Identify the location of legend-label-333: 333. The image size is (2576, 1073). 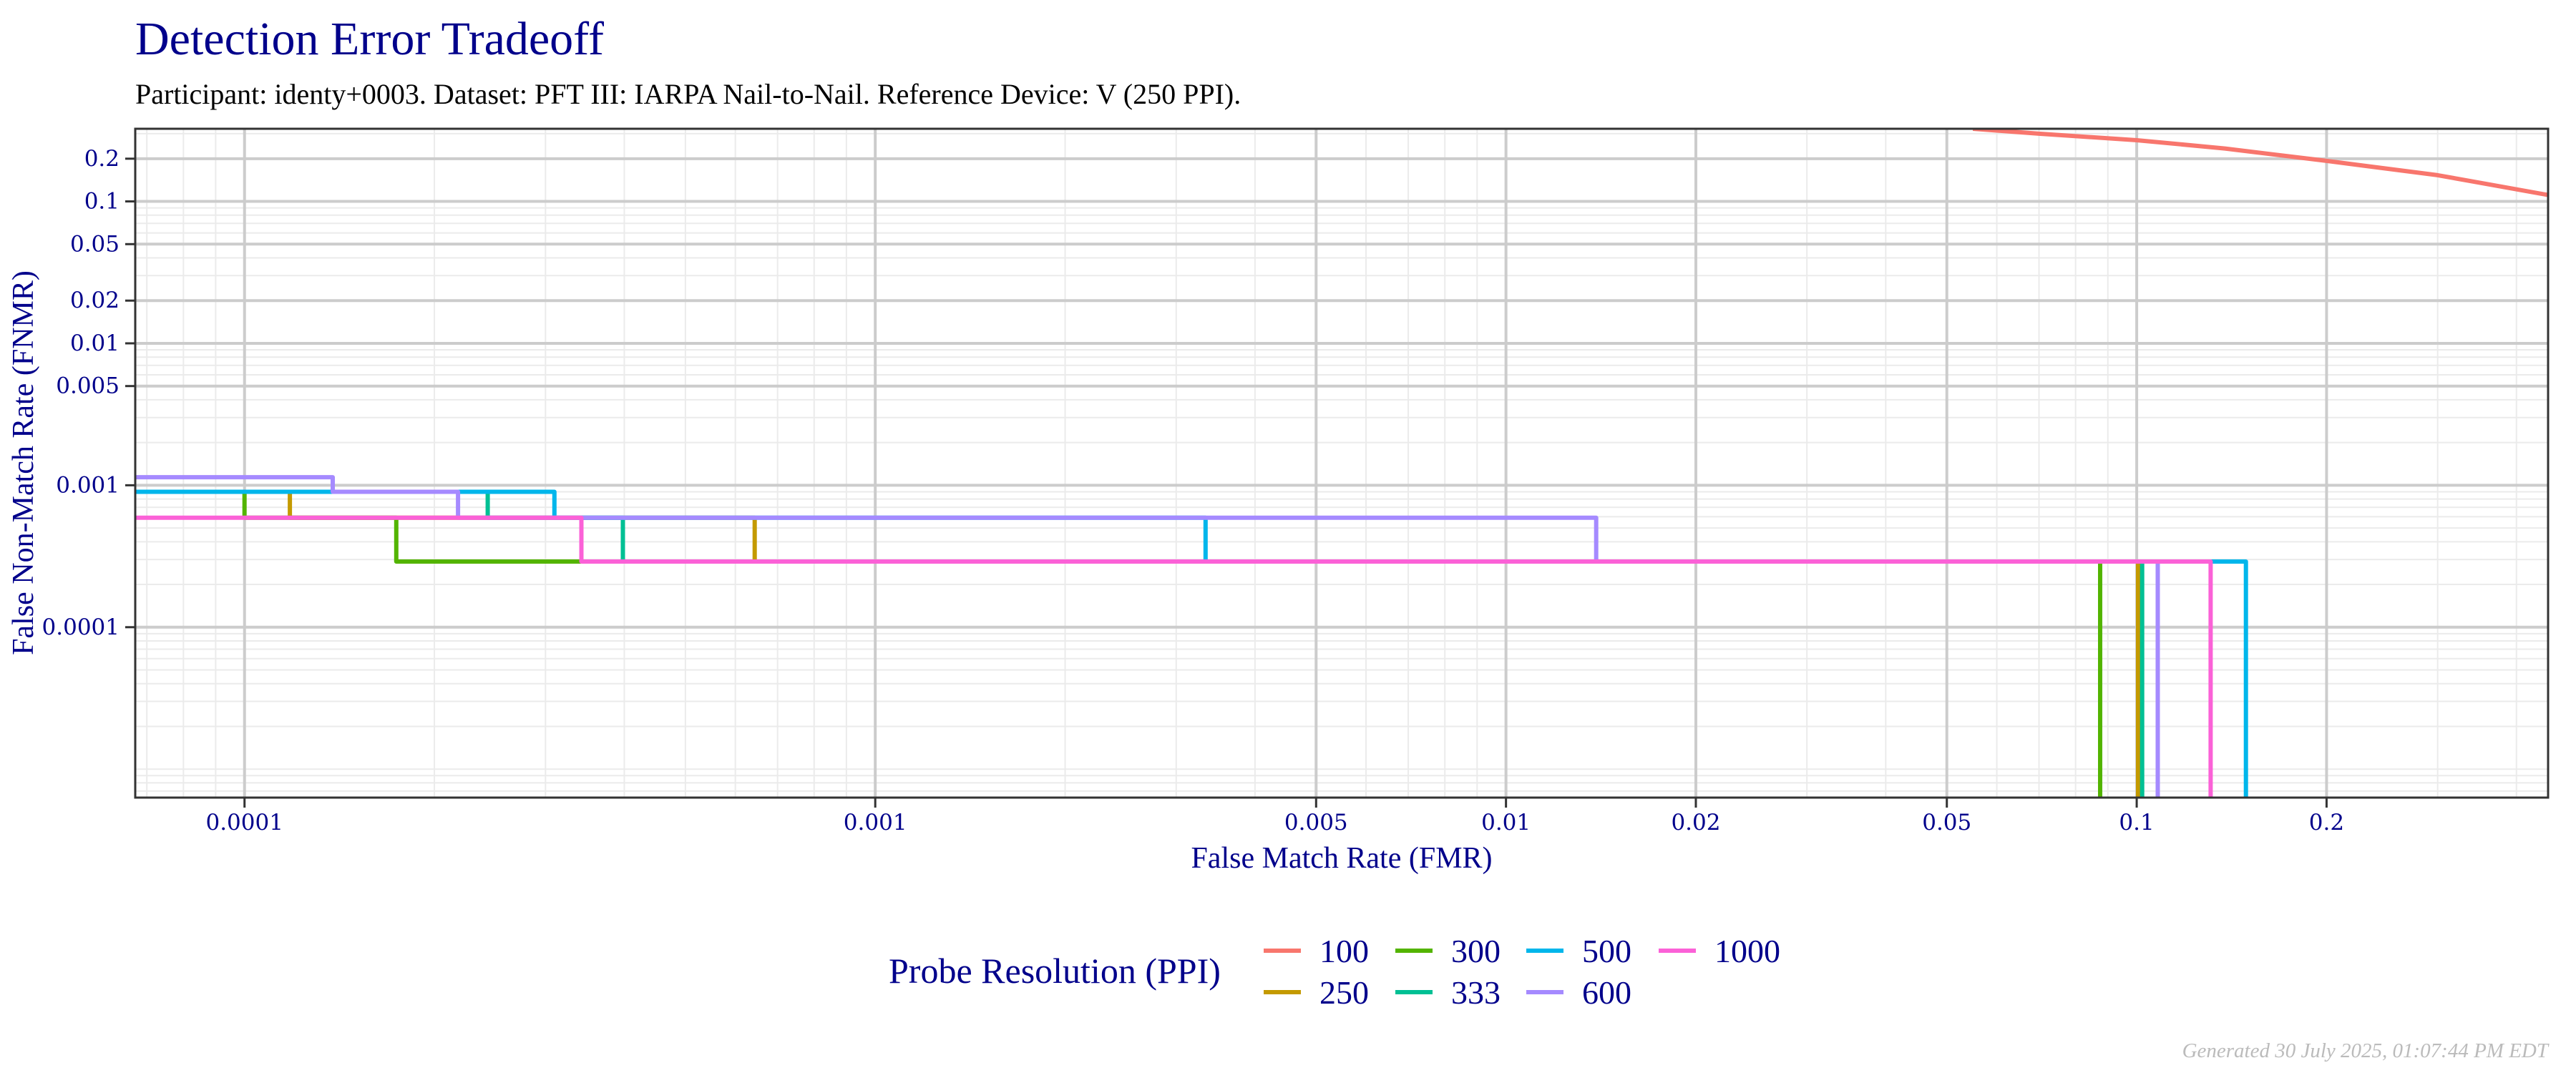
(1476, 993).